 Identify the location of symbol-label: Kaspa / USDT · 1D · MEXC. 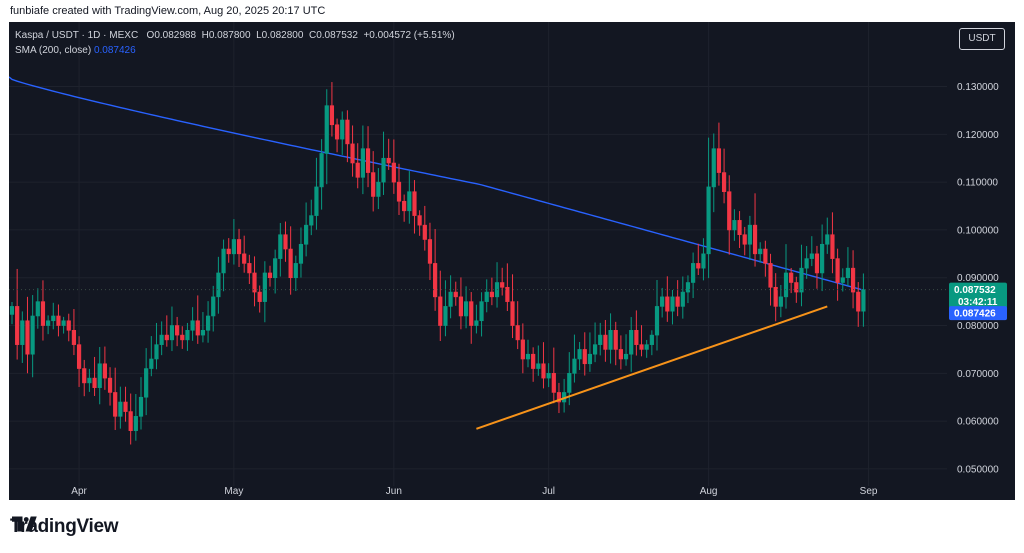
(77, 35).